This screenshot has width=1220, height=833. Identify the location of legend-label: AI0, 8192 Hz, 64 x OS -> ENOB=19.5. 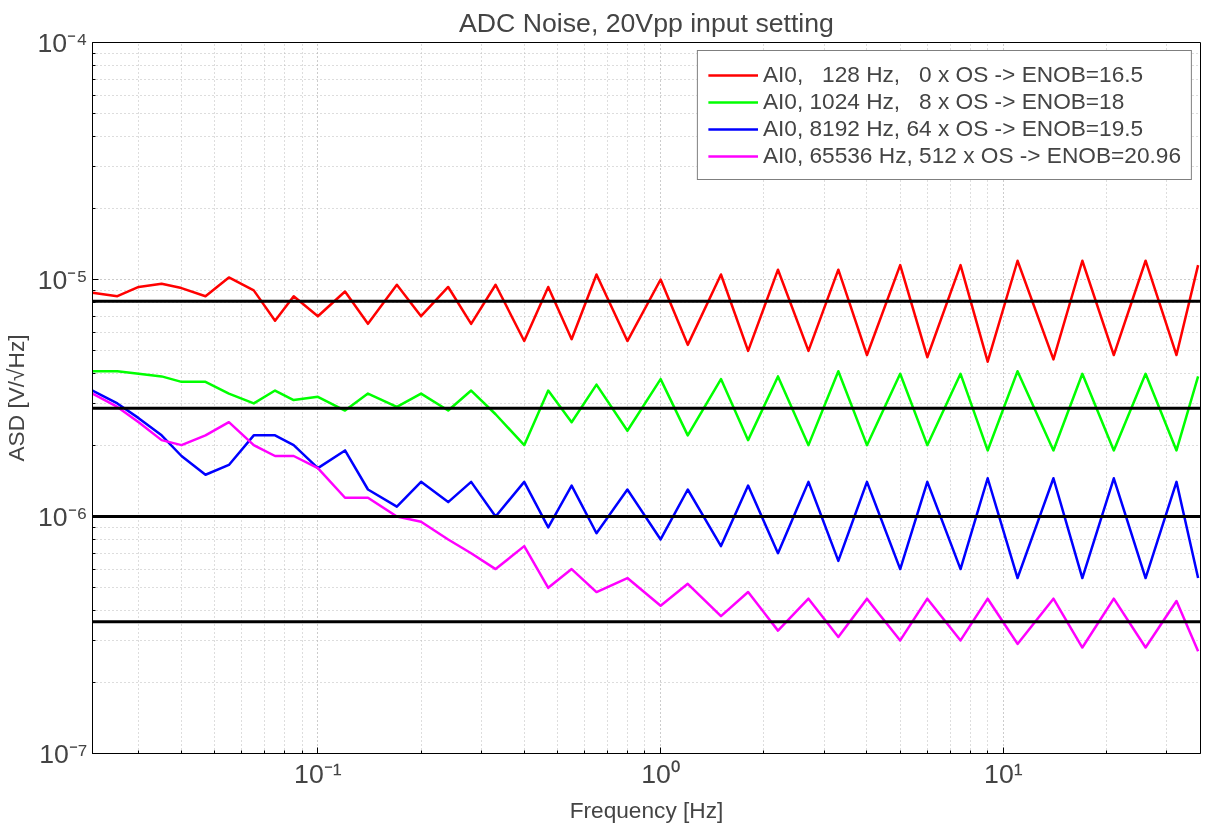
(953, 128).